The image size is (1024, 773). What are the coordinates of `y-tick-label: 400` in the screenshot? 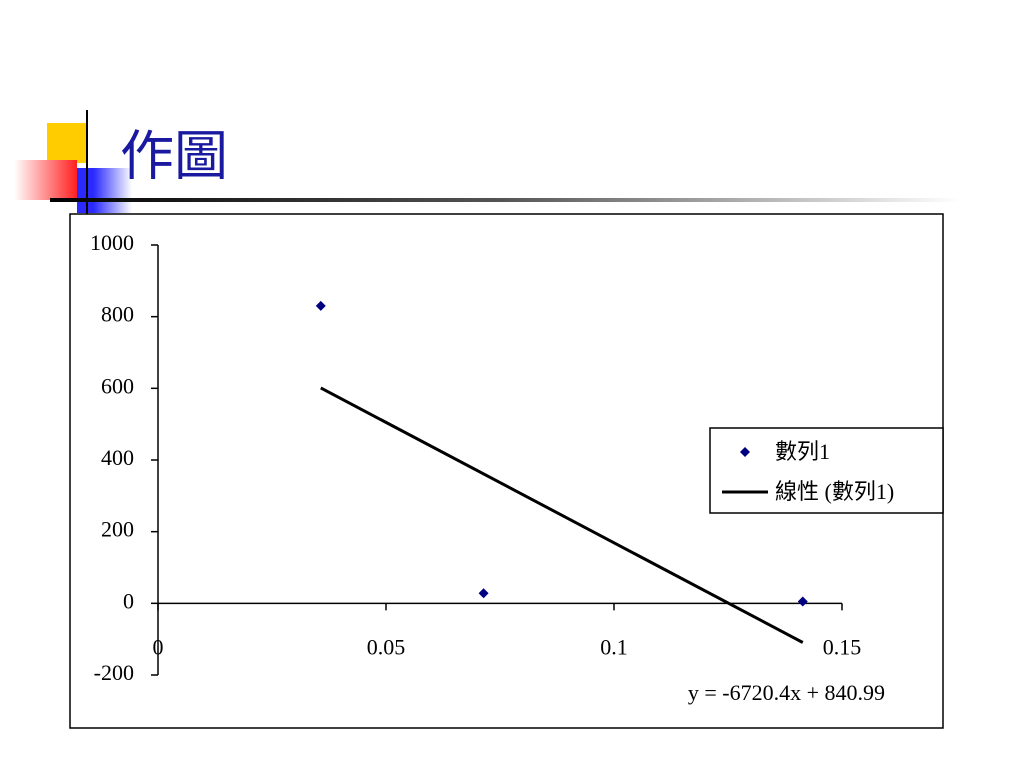 It's located at (117, 457).